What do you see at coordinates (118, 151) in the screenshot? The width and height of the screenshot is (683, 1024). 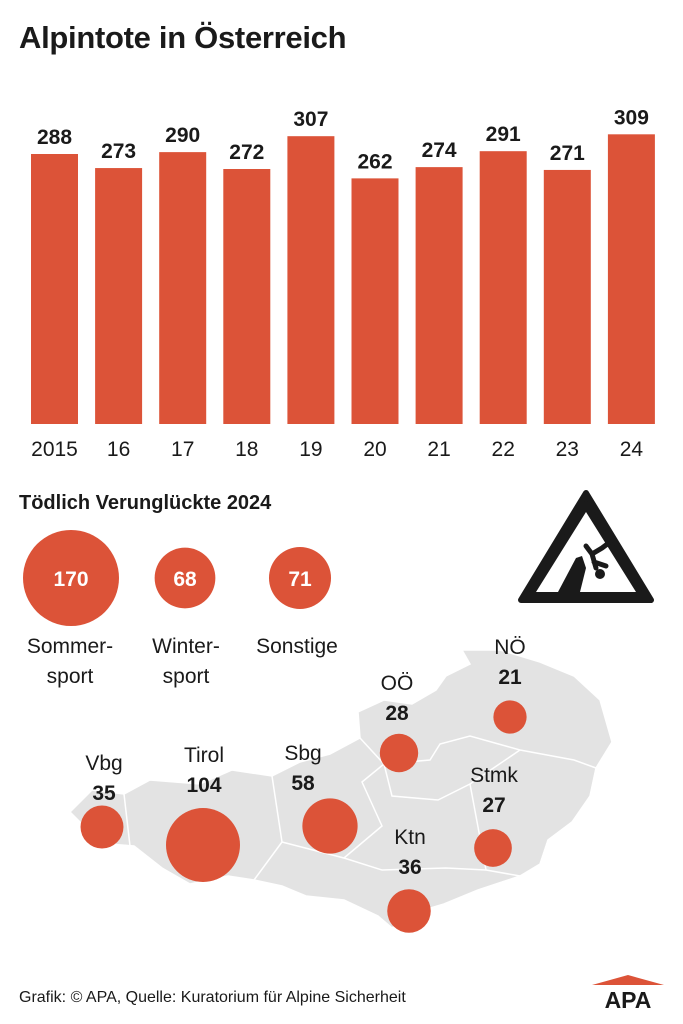 I see `bar-value-label: 273` at bounding box center [118, 151].